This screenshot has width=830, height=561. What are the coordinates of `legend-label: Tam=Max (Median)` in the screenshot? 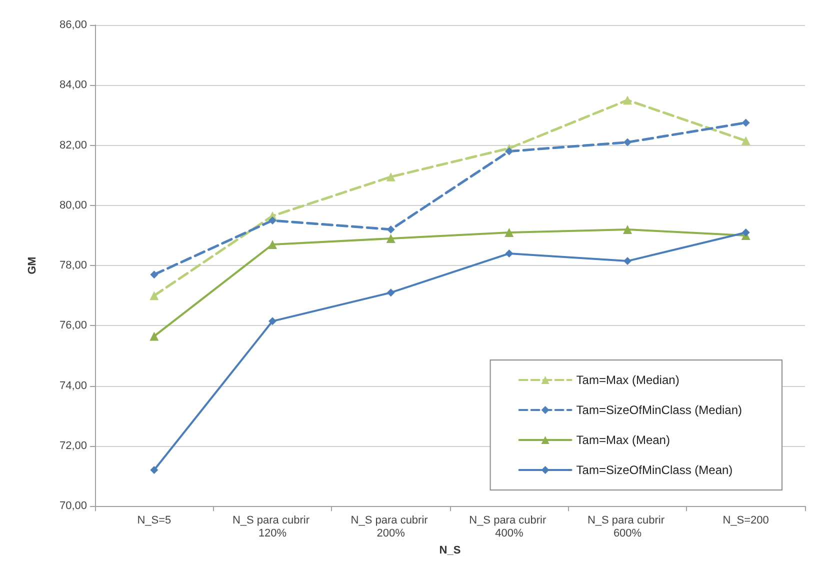 It's located at (628, 380).